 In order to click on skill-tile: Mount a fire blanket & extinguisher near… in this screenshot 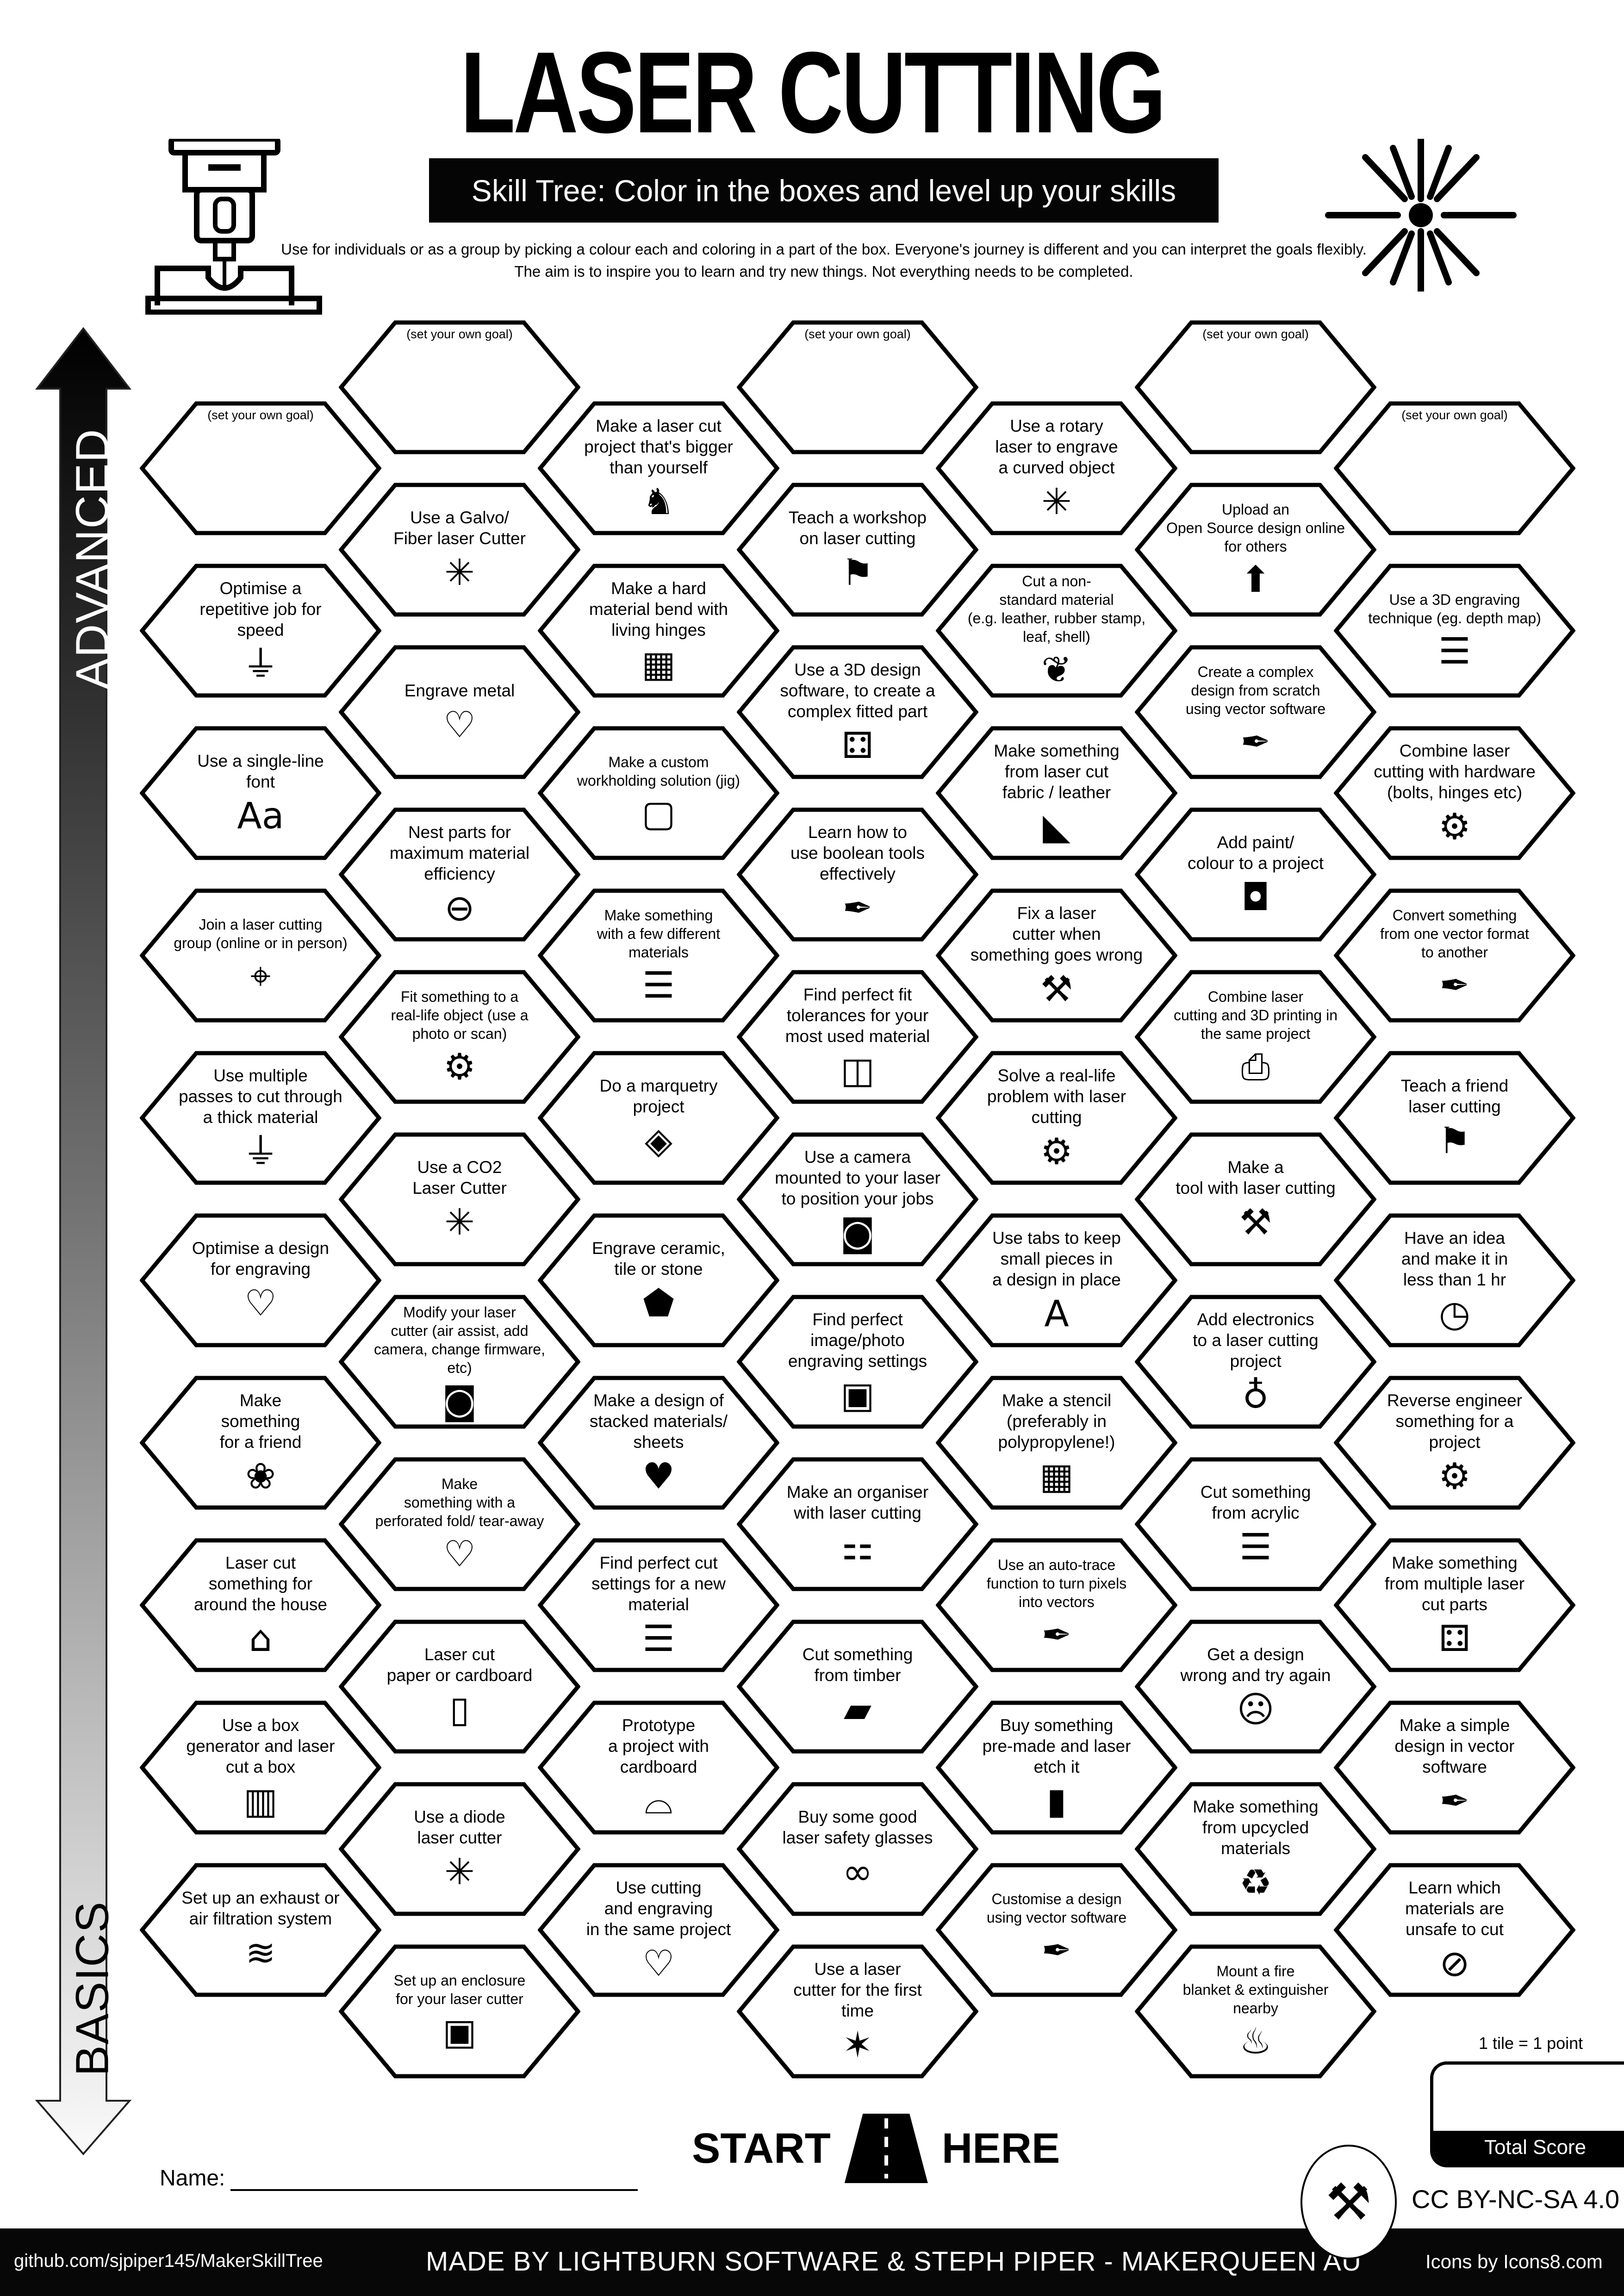, I will do `click(1255, 2012)`.